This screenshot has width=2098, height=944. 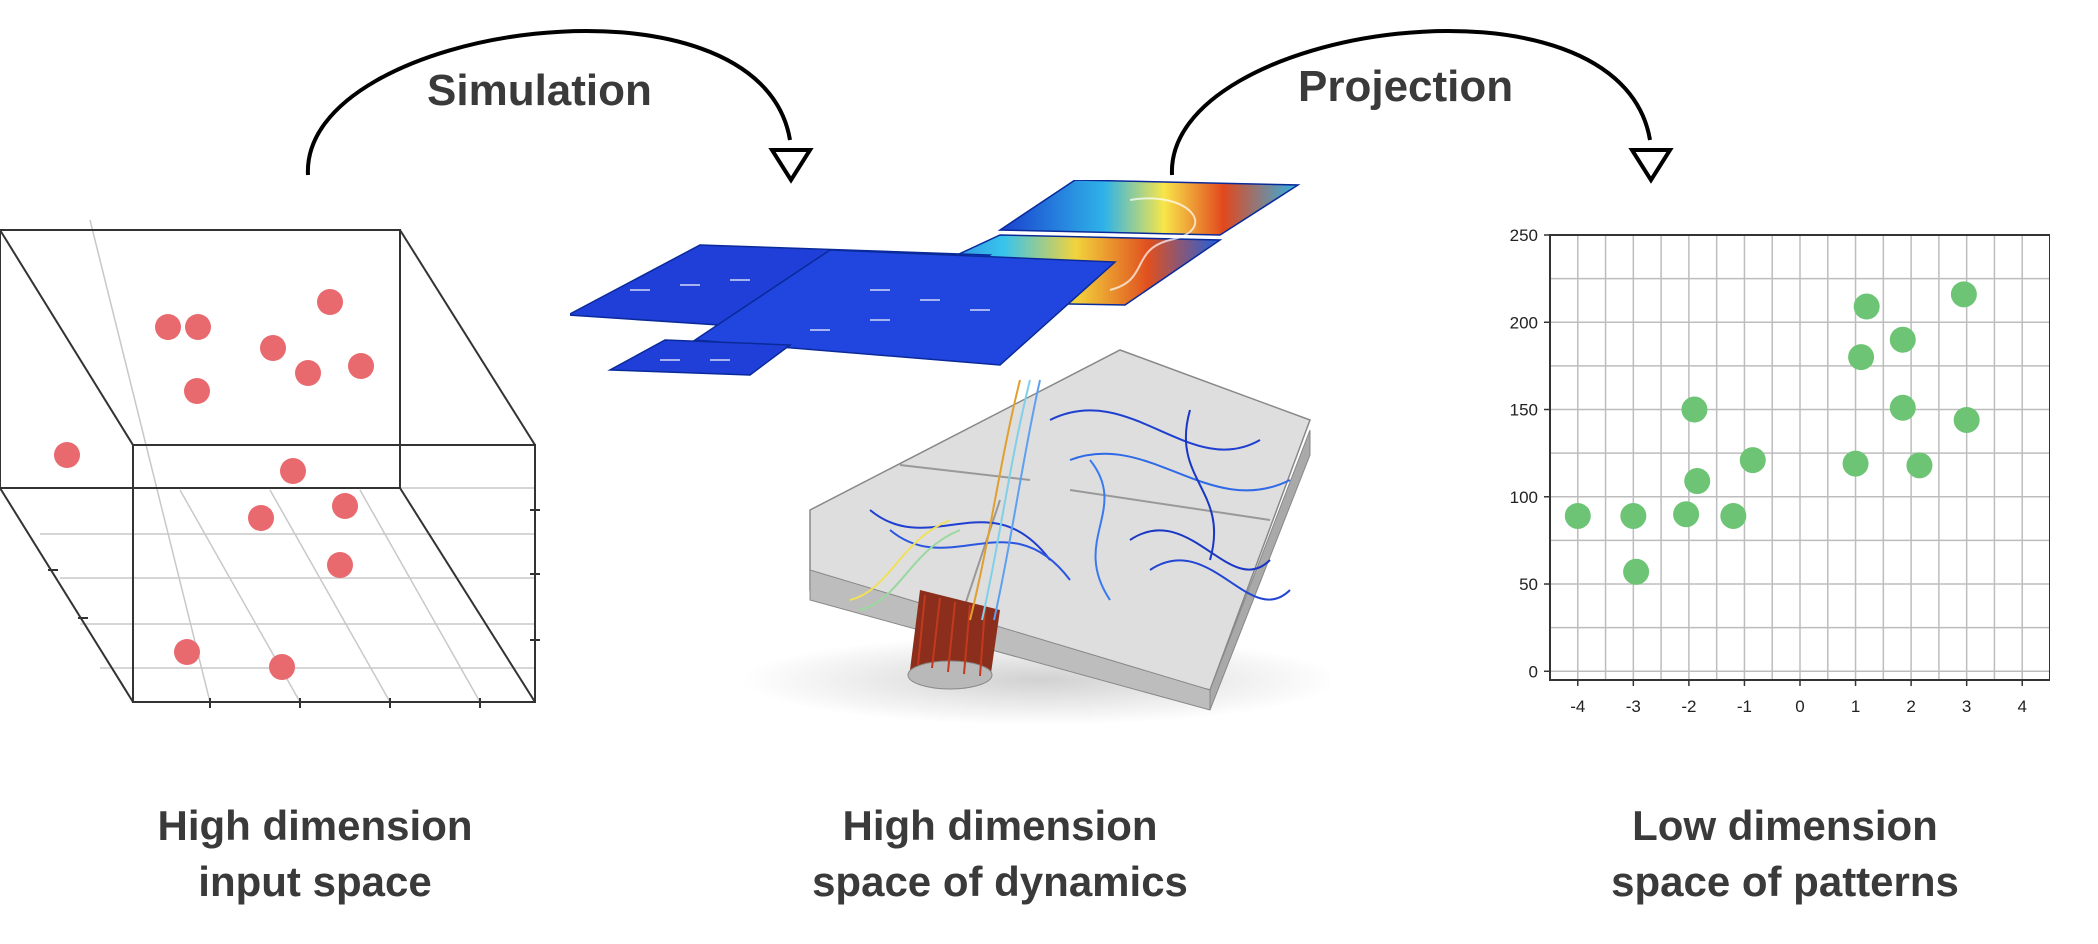 I want to click on caption-input-space: High dimension input space, so click(x=315, y=854).